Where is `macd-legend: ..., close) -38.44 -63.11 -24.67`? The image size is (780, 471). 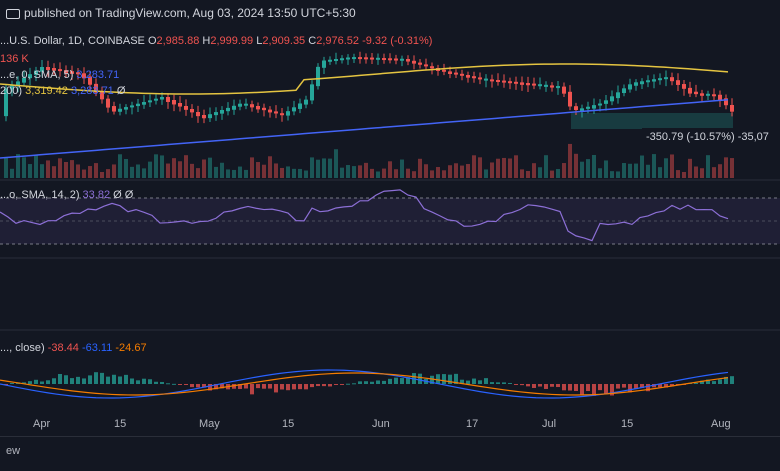
macd-legend: ..., close) -38.44 -63.11 -24.67 is located at coordinates (73, 348).